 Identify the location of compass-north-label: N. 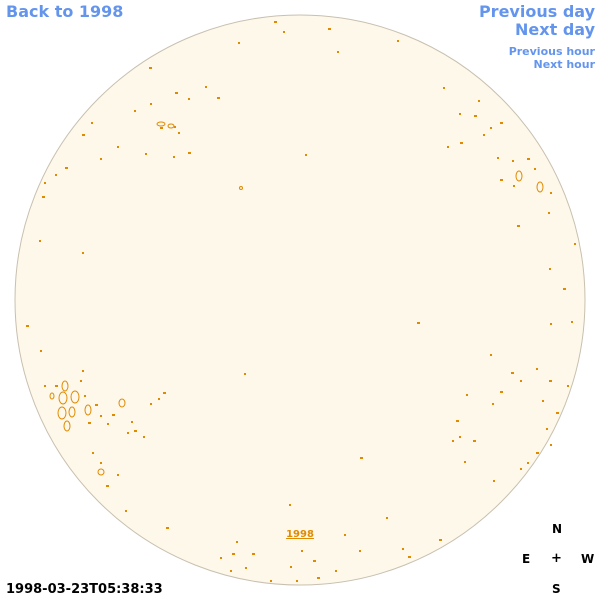
(557, 529).